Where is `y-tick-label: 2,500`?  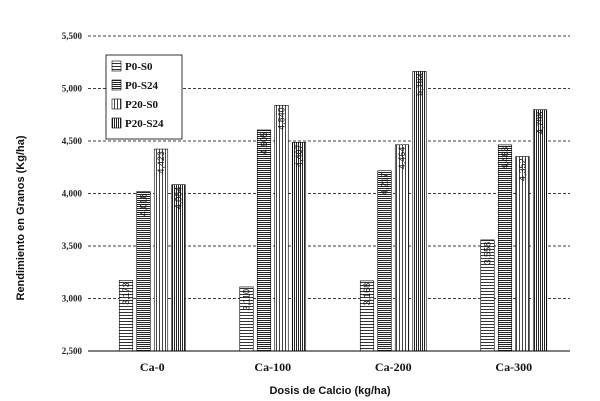
y-tick-label: 2,500 is located at coordinates (72, 351).